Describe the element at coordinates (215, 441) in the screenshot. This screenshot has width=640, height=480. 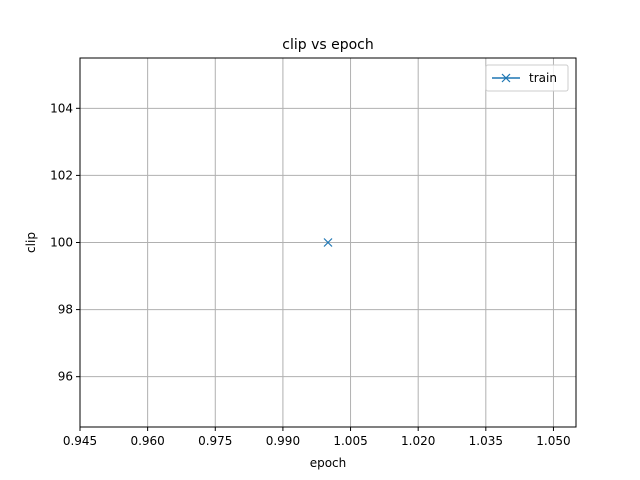
I see `x-tick-label: 0.975` at that location.